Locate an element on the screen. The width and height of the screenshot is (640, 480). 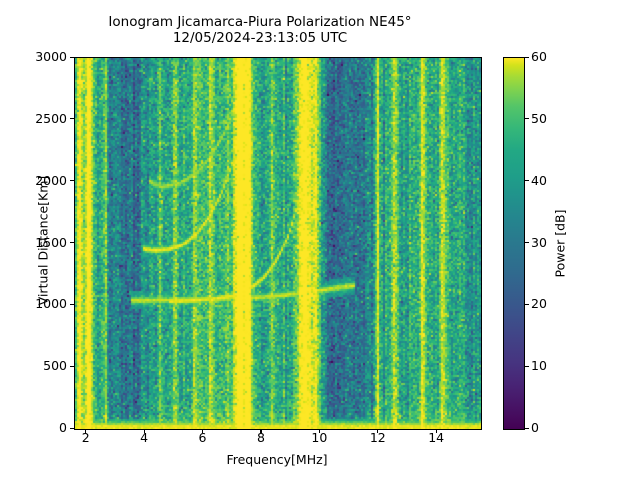
y-tick-label: 2500 is located at coordinates (51, 118).